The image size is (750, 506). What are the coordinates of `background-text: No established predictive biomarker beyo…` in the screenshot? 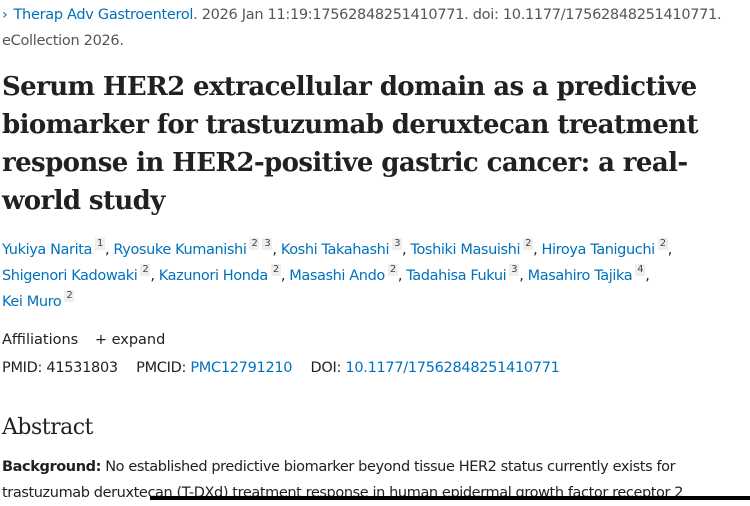 It's located at (343, 480).